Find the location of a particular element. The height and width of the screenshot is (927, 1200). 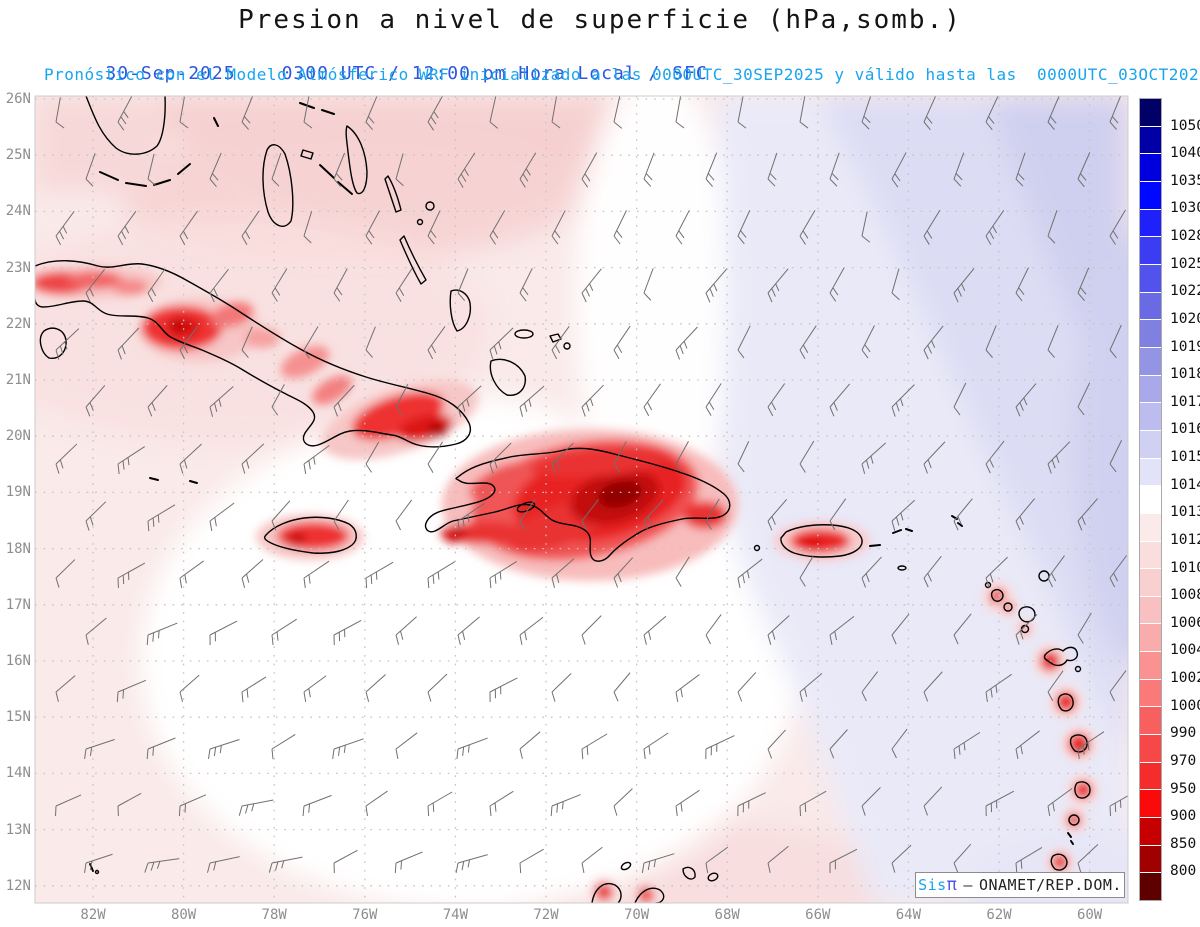

colorbar-label: 800 is located at coordinates (1183, 871).